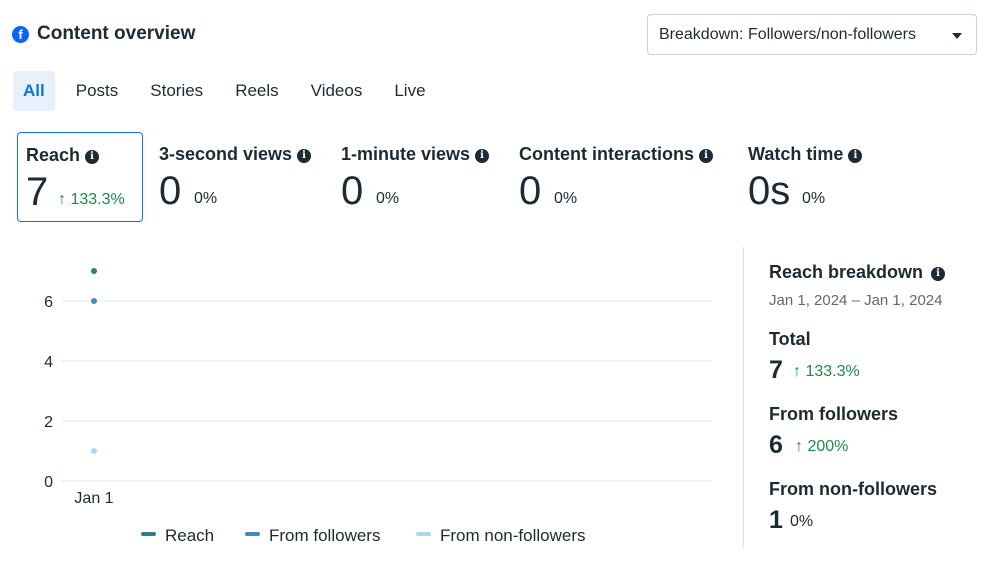 This screenshot has width=992, height=561. Describe the element at coordinates (336, 90) in the screenshot. I see `tab-videos: Videos` at that location.